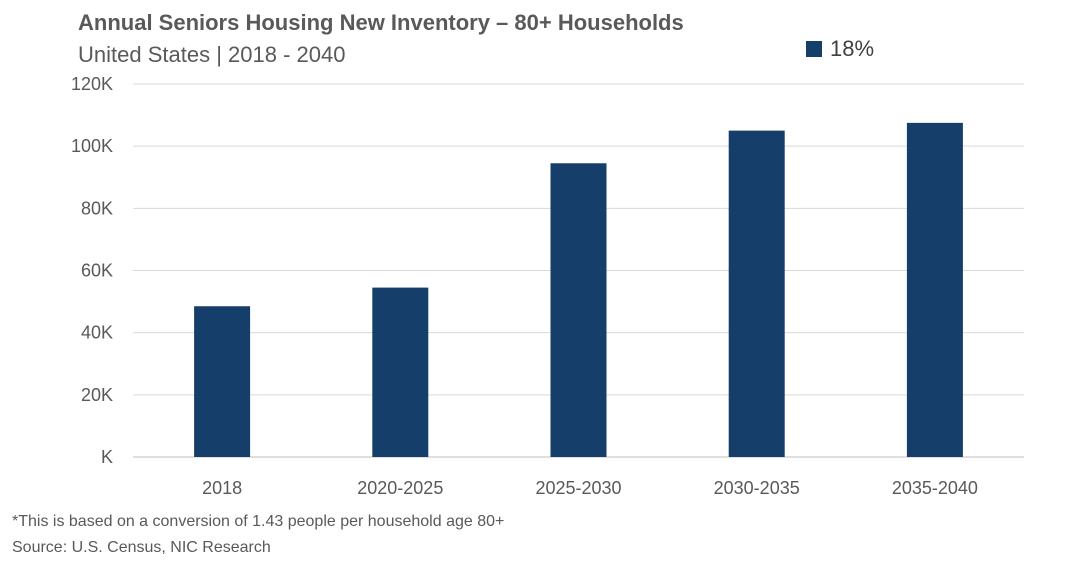 Image resolution: width=1066 pixels, height=564 pixels. What do you see at coordinates (934, 290) in the screenshot?
I see `bar-2035-2040` at bounding box center [934, 290].